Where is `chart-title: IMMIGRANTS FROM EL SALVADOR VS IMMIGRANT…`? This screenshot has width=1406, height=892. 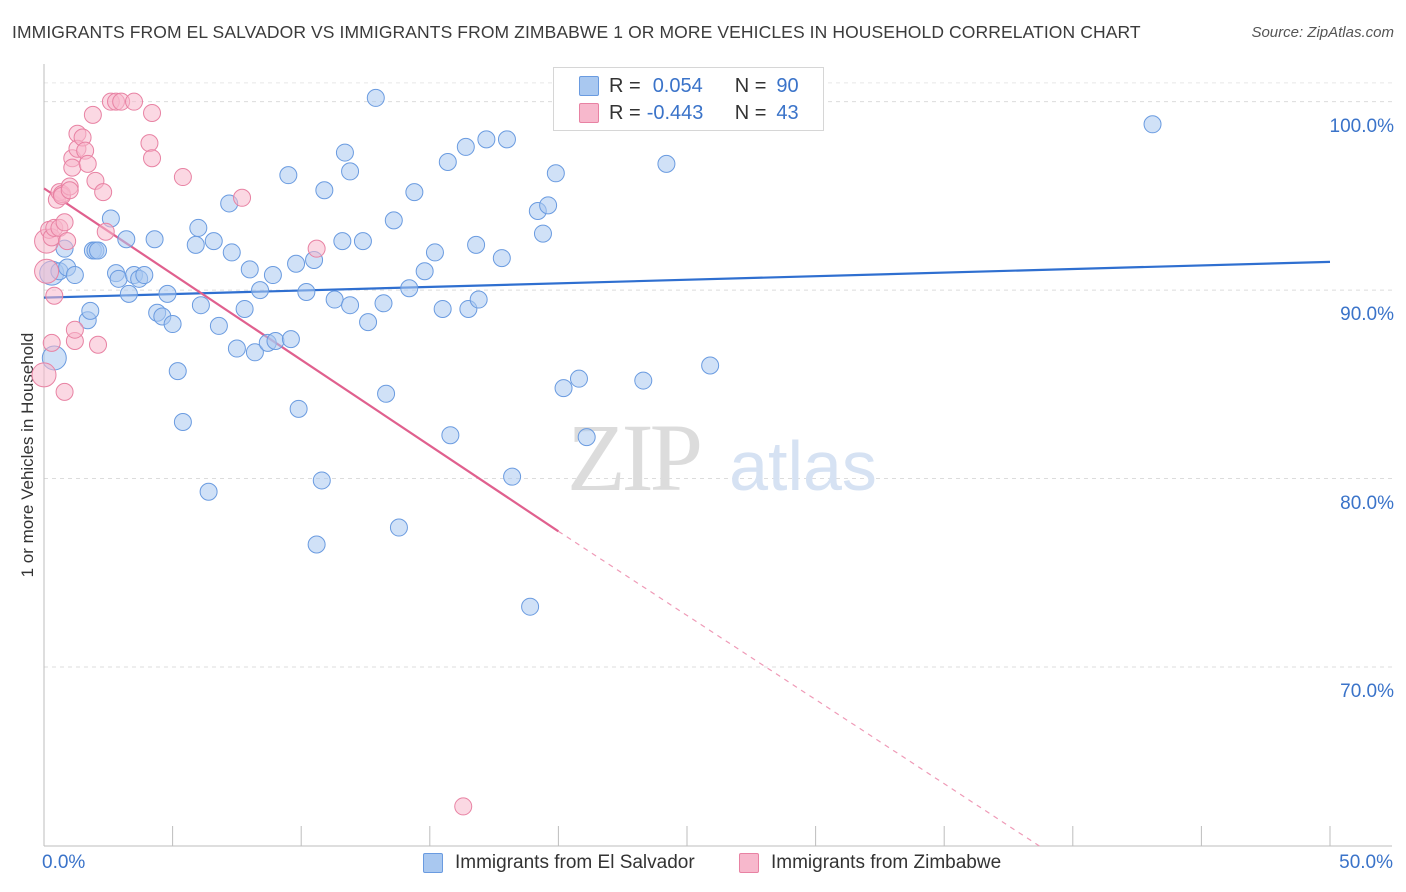 chart-title: IMMIGRANTS FROM EL SALVADOR VS IMMIGRANT… is located at coordinates (576, 32).